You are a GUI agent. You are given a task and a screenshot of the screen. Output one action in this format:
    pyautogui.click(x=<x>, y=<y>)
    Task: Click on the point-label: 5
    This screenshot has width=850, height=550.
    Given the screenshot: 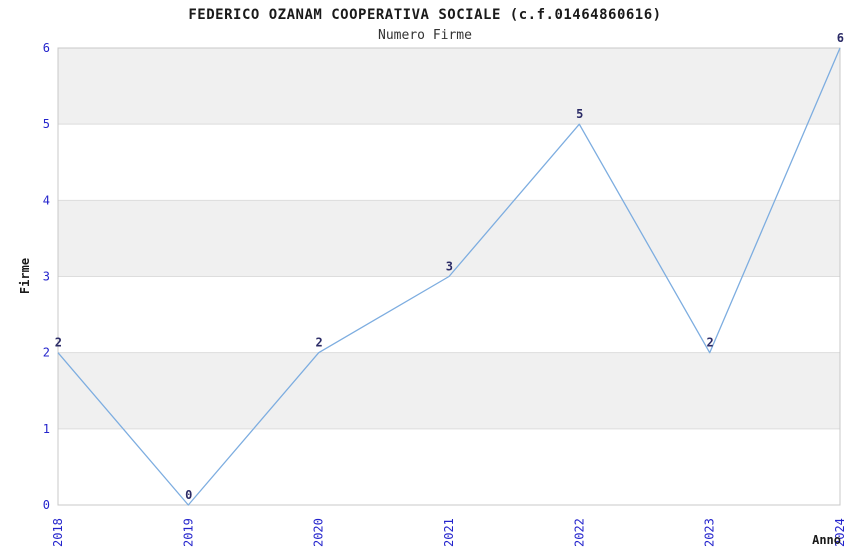 What is the action you would take?
    pyautogui.click(x=579, y=114)
    